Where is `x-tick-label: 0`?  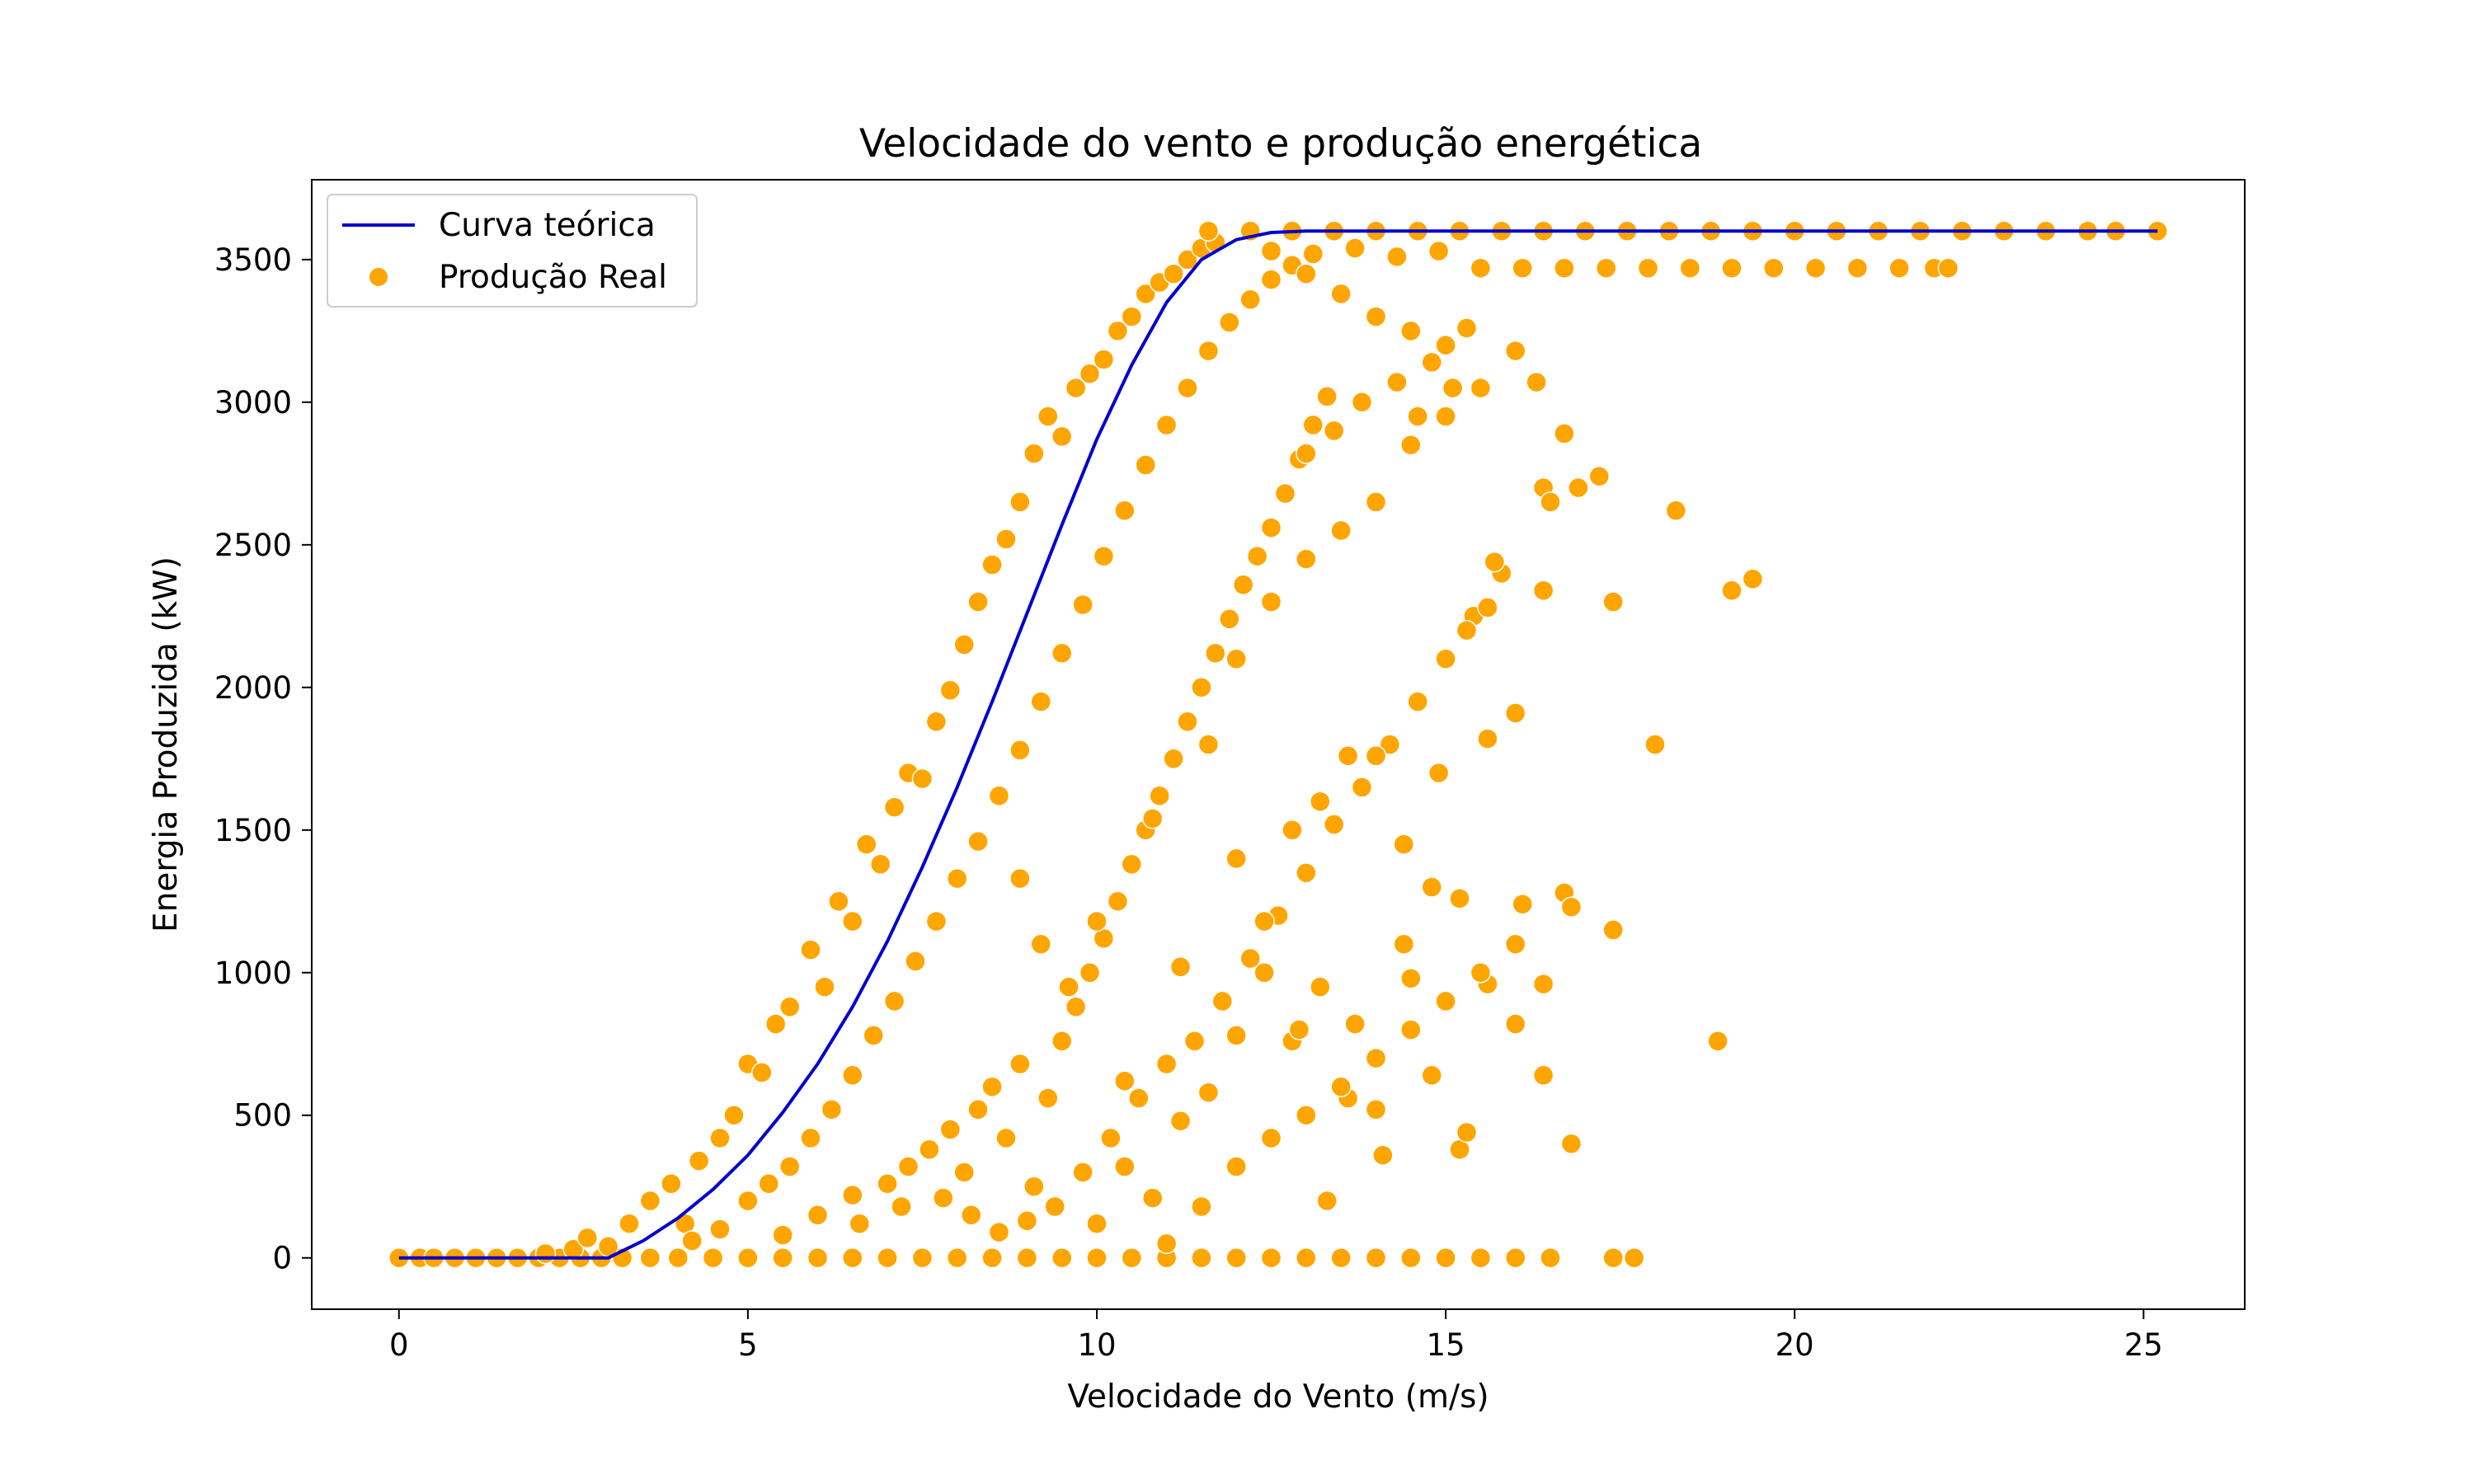
x-tick-label: 0 is located at coordinates (399, 1345).